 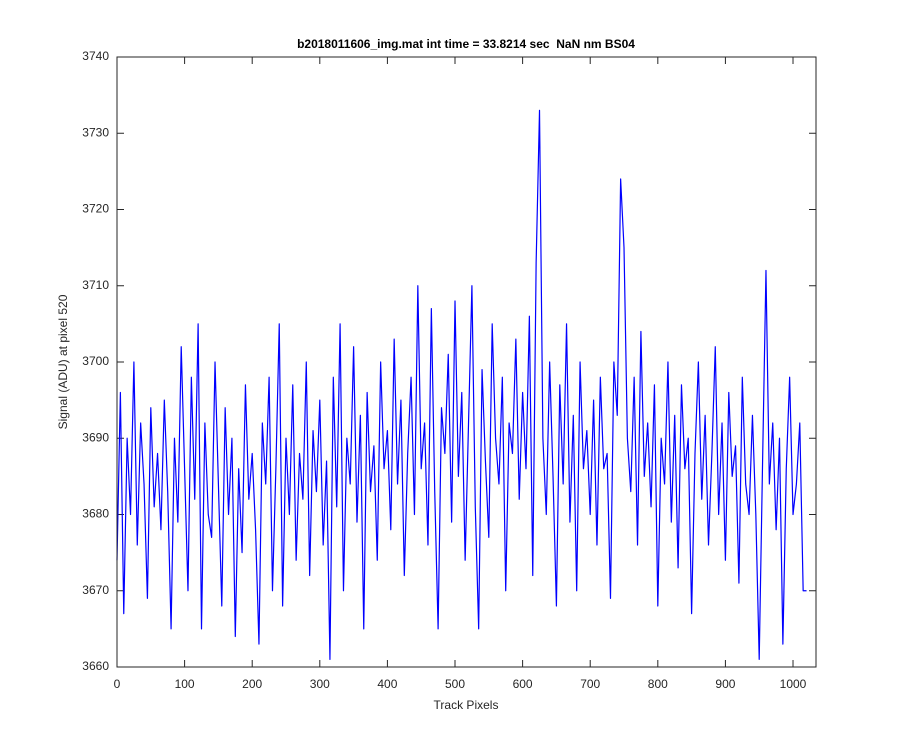 I want to click on y-axis-label: Signal (ADU) at pixel 520, so click(x=63, y=361).